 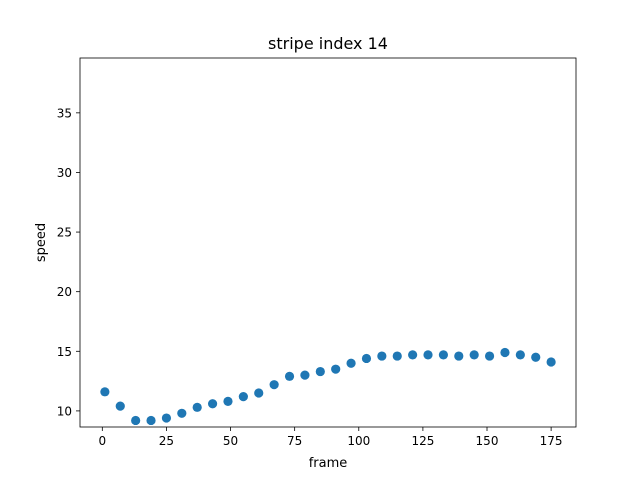 What do you see at coordinates (328, 43) in the screenshot?
I see `chart-title: stripe index 14` at bounding box center [328, 43].